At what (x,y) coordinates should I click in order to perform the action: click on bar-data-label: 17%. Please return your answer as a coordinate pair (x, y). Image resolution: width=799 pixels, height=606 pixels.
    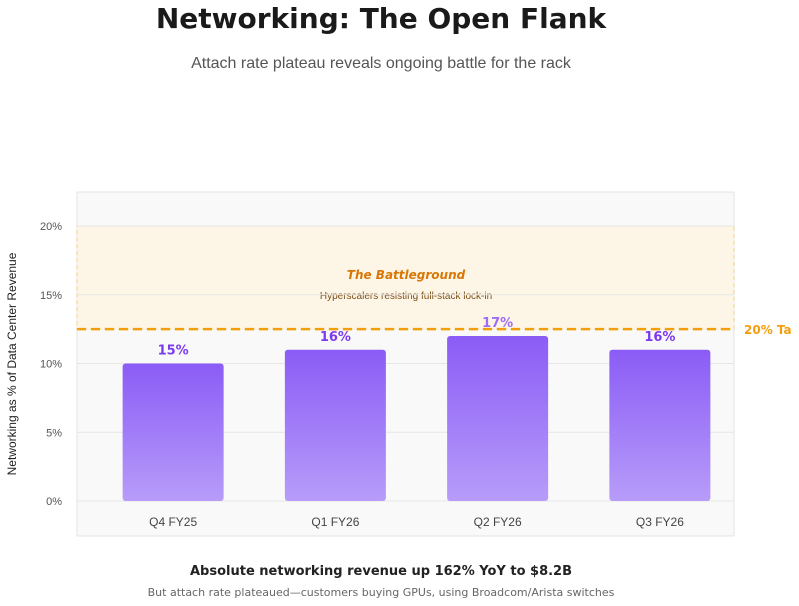
    Looking at the image, I should click on (497, 323).